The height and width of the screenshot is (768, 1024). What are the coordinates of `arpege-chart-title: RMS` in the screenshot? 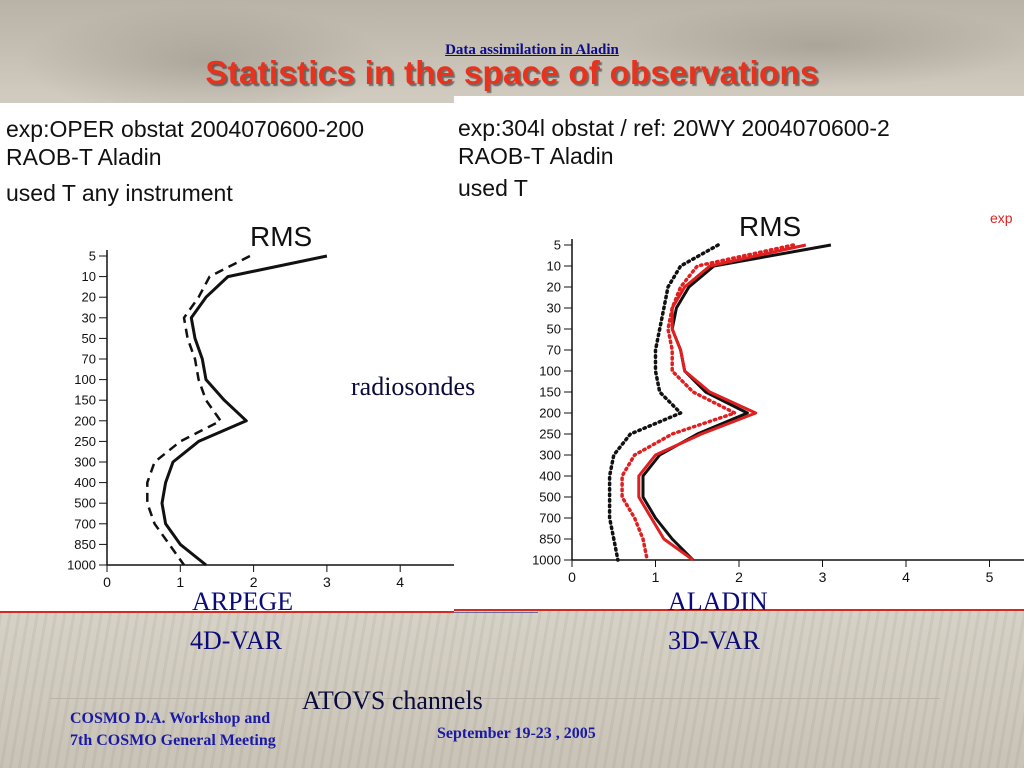 It's located at (281, 236).